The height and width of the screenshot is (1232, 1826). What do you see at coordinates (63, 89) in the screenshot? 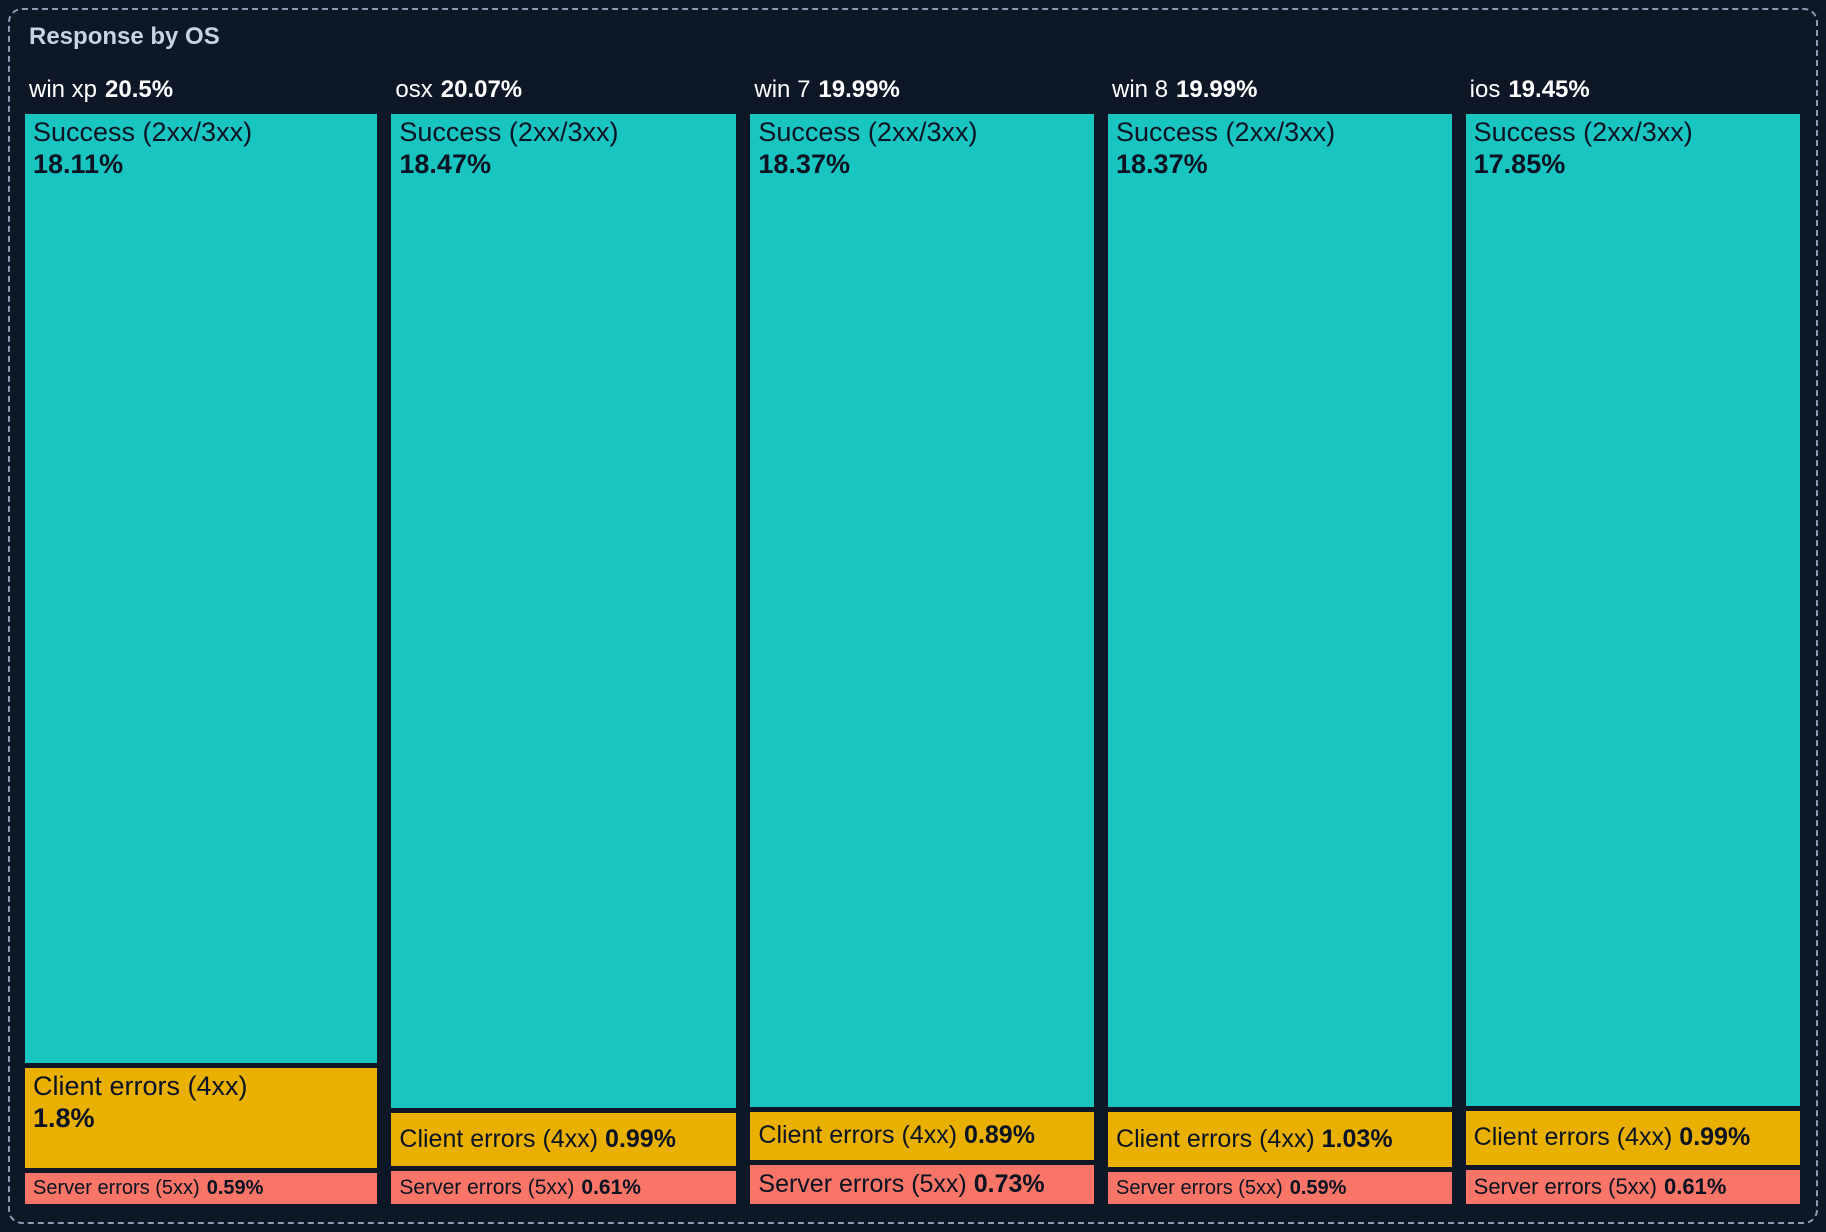
I see `os-name: win xp` at bounding box center [63, 89].